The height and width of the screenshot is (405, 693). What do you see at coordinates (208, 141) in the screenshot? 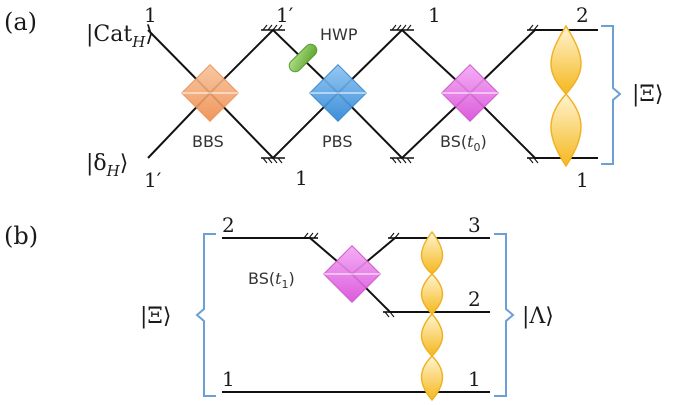
I see `bbs-label: BBS` at bounding box center [208, 141].